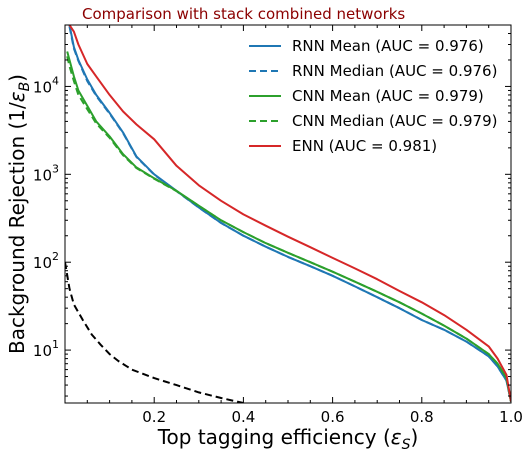  Describe the element at coordinates (243, 417) in the screenshot. I see `x-tick-label-1: 0.4` at that location.